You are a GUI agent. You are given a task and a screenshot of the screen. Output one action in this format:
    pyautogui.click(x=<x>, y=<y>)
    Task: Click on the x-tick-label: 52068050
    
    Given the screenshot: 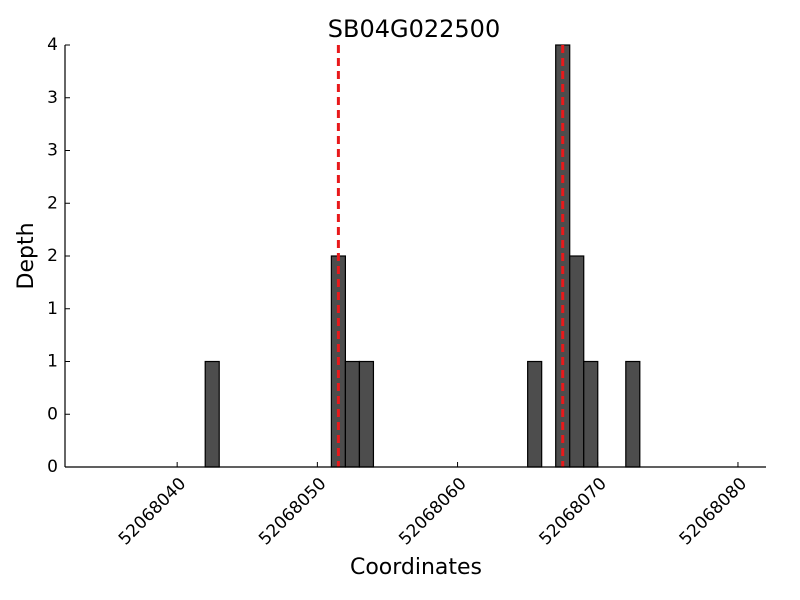 What is the action you would take?
    pyautogui.click(x=292, y=511)
    